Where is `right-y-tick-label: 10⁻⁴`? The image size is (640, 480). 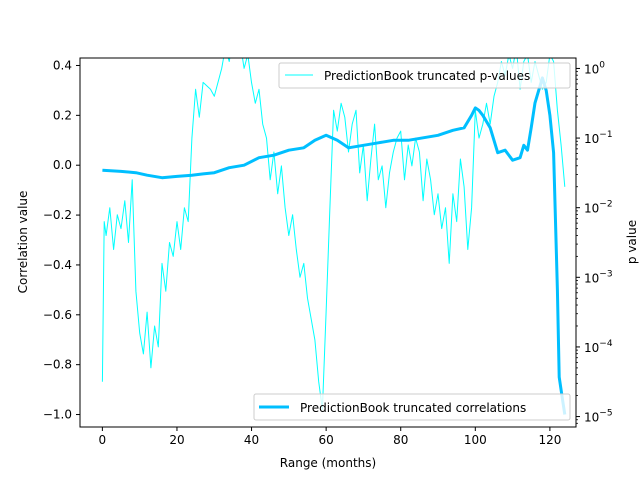
right-y-tick-label: 10⁻⁴ is located at coordinates (598, 347).